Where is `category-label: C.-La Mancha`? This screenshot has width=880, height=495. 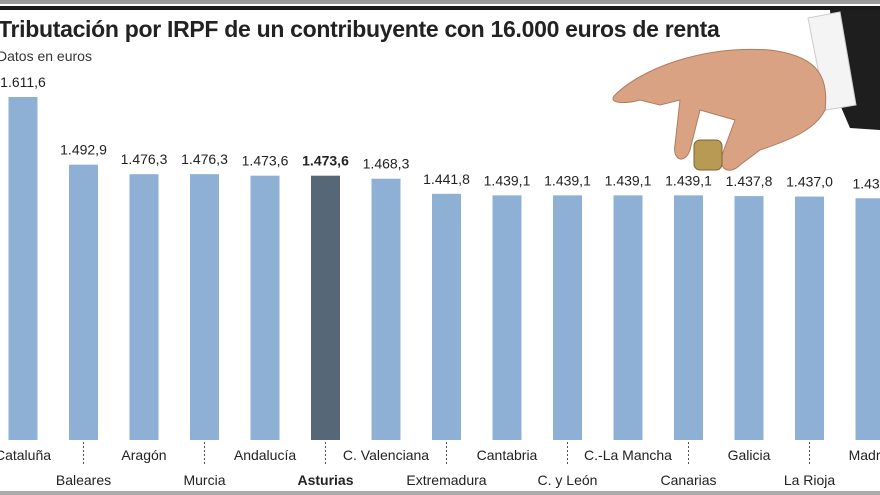 category-label: C.-La Mancha is located at coordinates (628, 455).